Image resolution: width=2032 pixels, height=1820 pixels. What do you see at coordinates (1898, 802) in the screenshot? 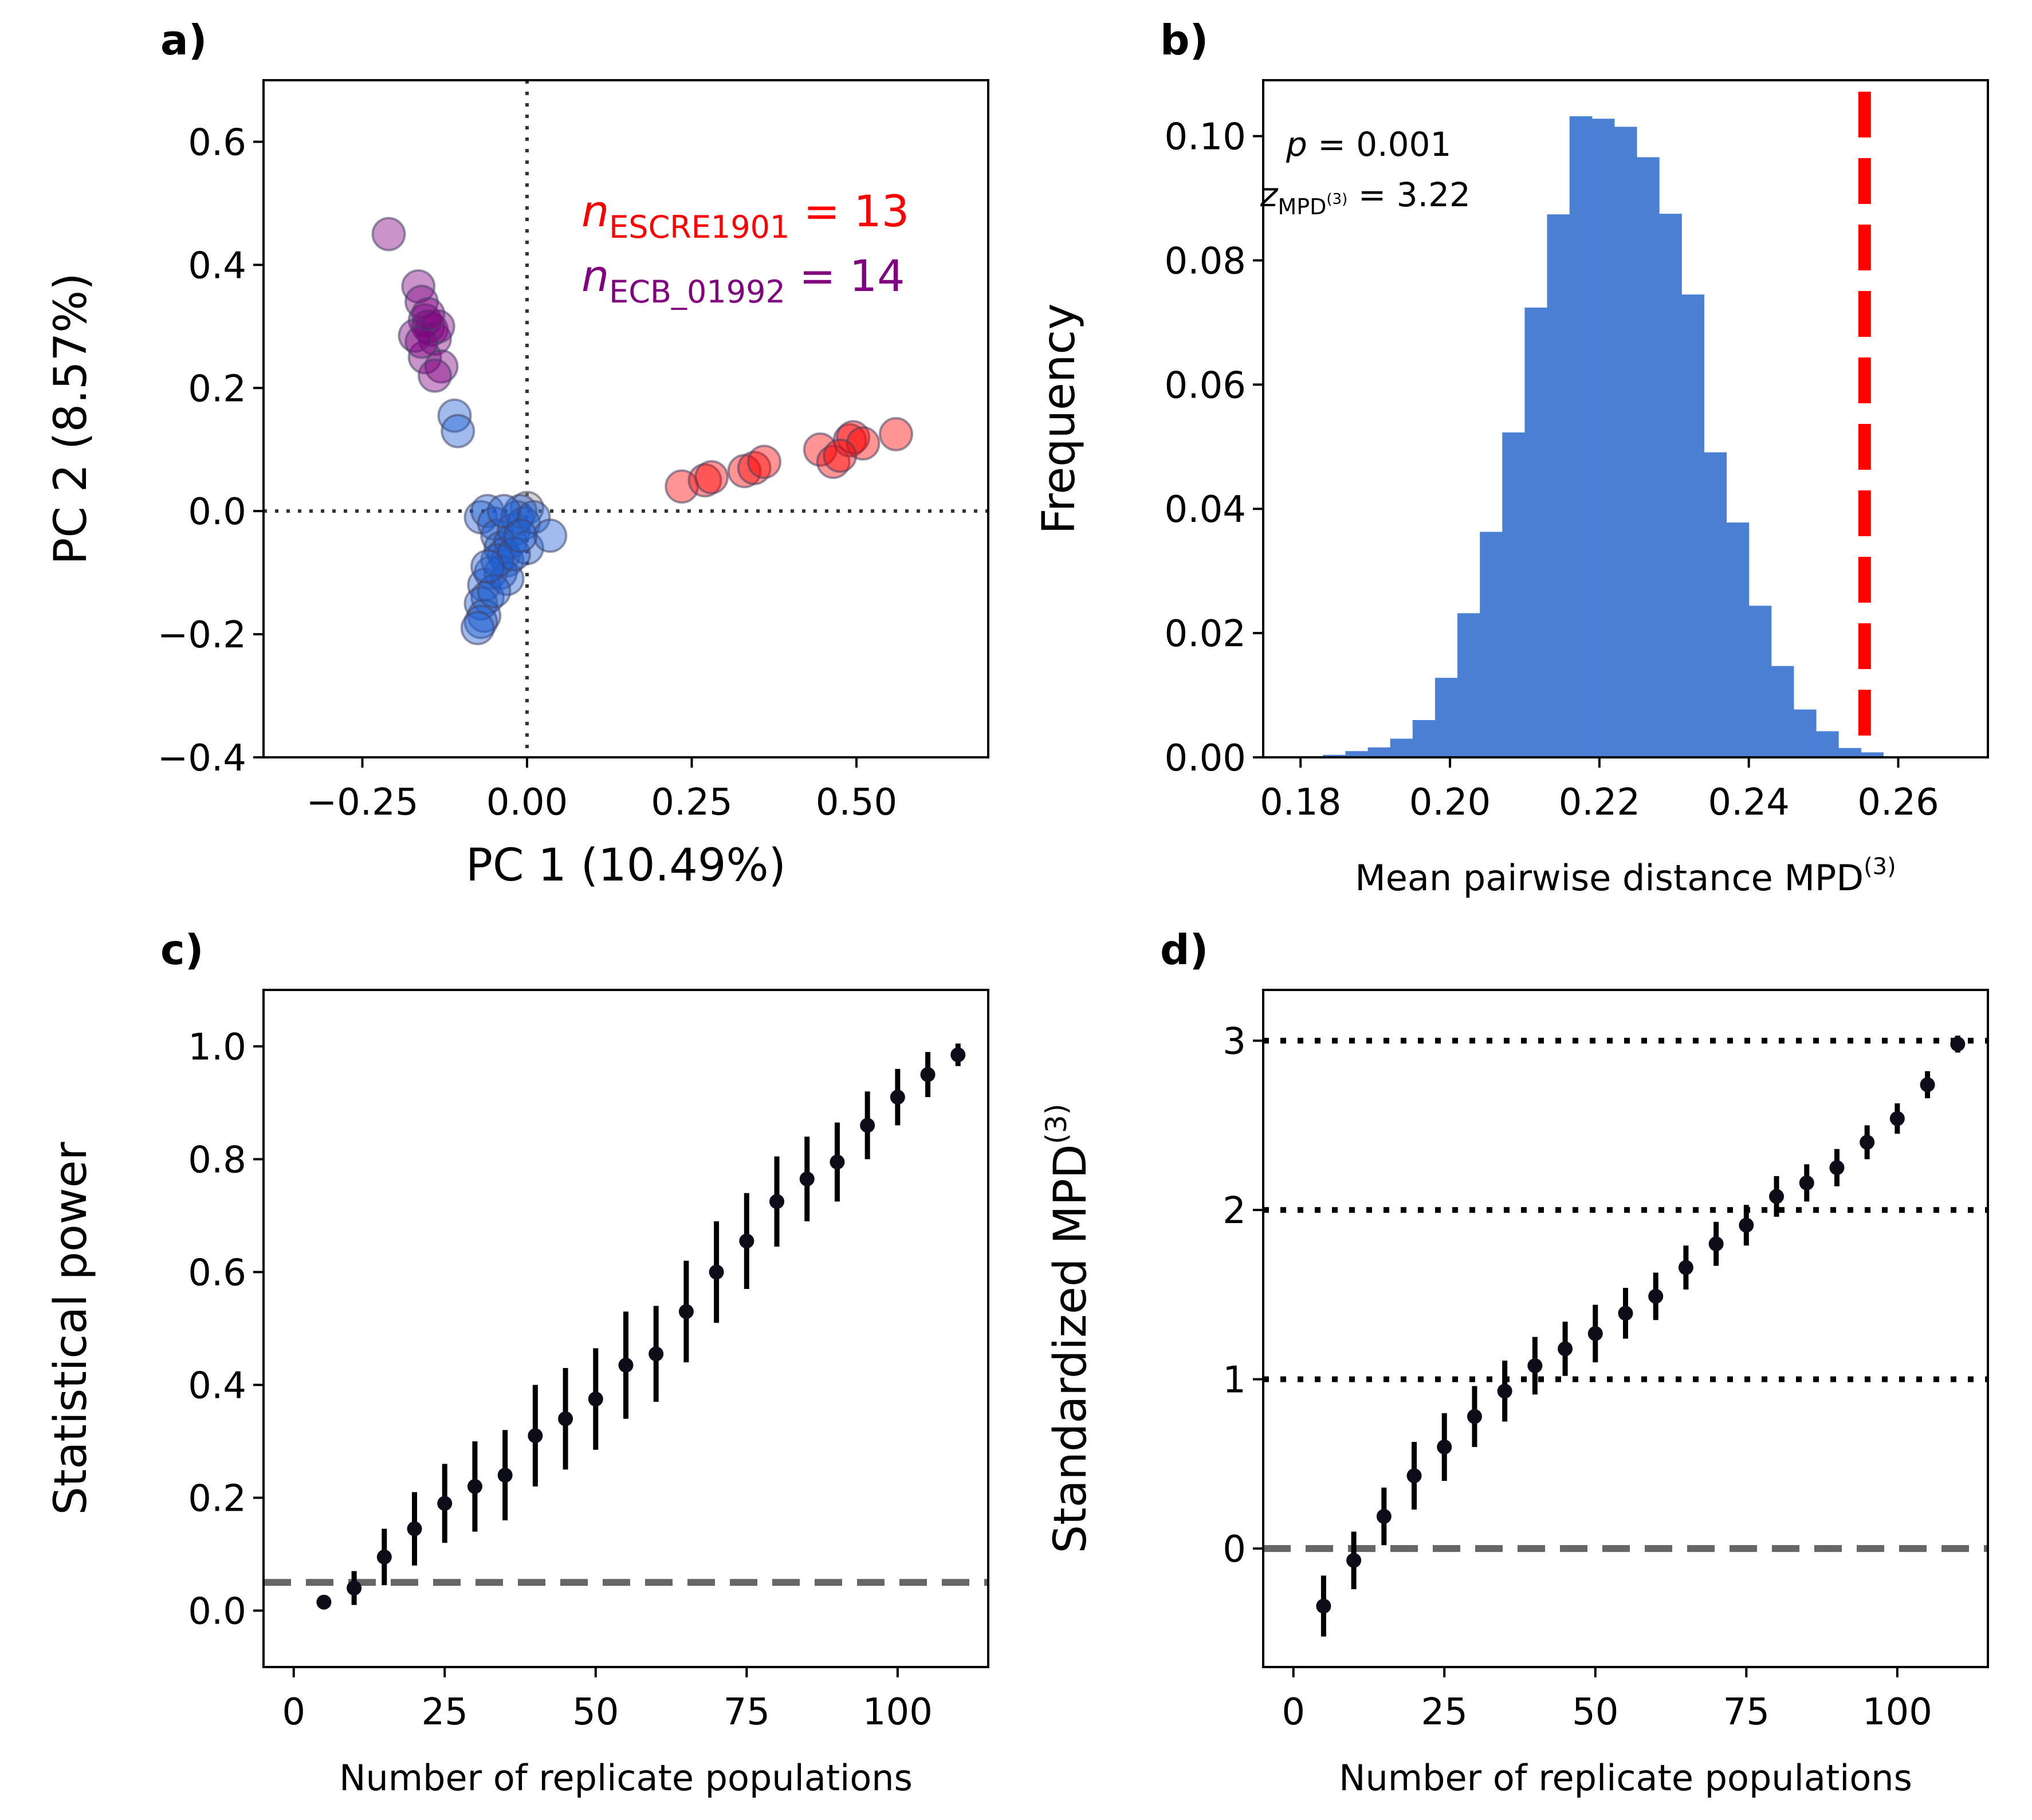
I see `x-tick-label: 0.26` at bounding box center [1898, 802].